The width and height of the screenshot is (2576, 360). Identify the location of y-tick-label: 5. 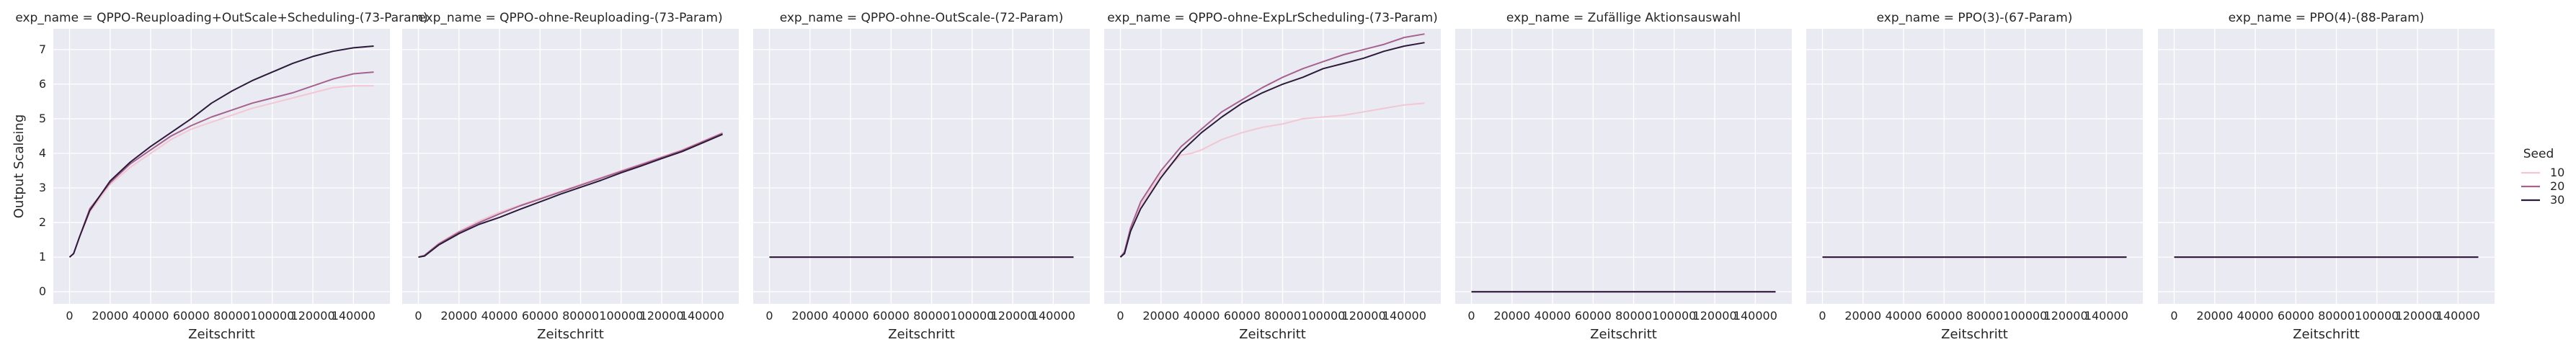
(42, 118).